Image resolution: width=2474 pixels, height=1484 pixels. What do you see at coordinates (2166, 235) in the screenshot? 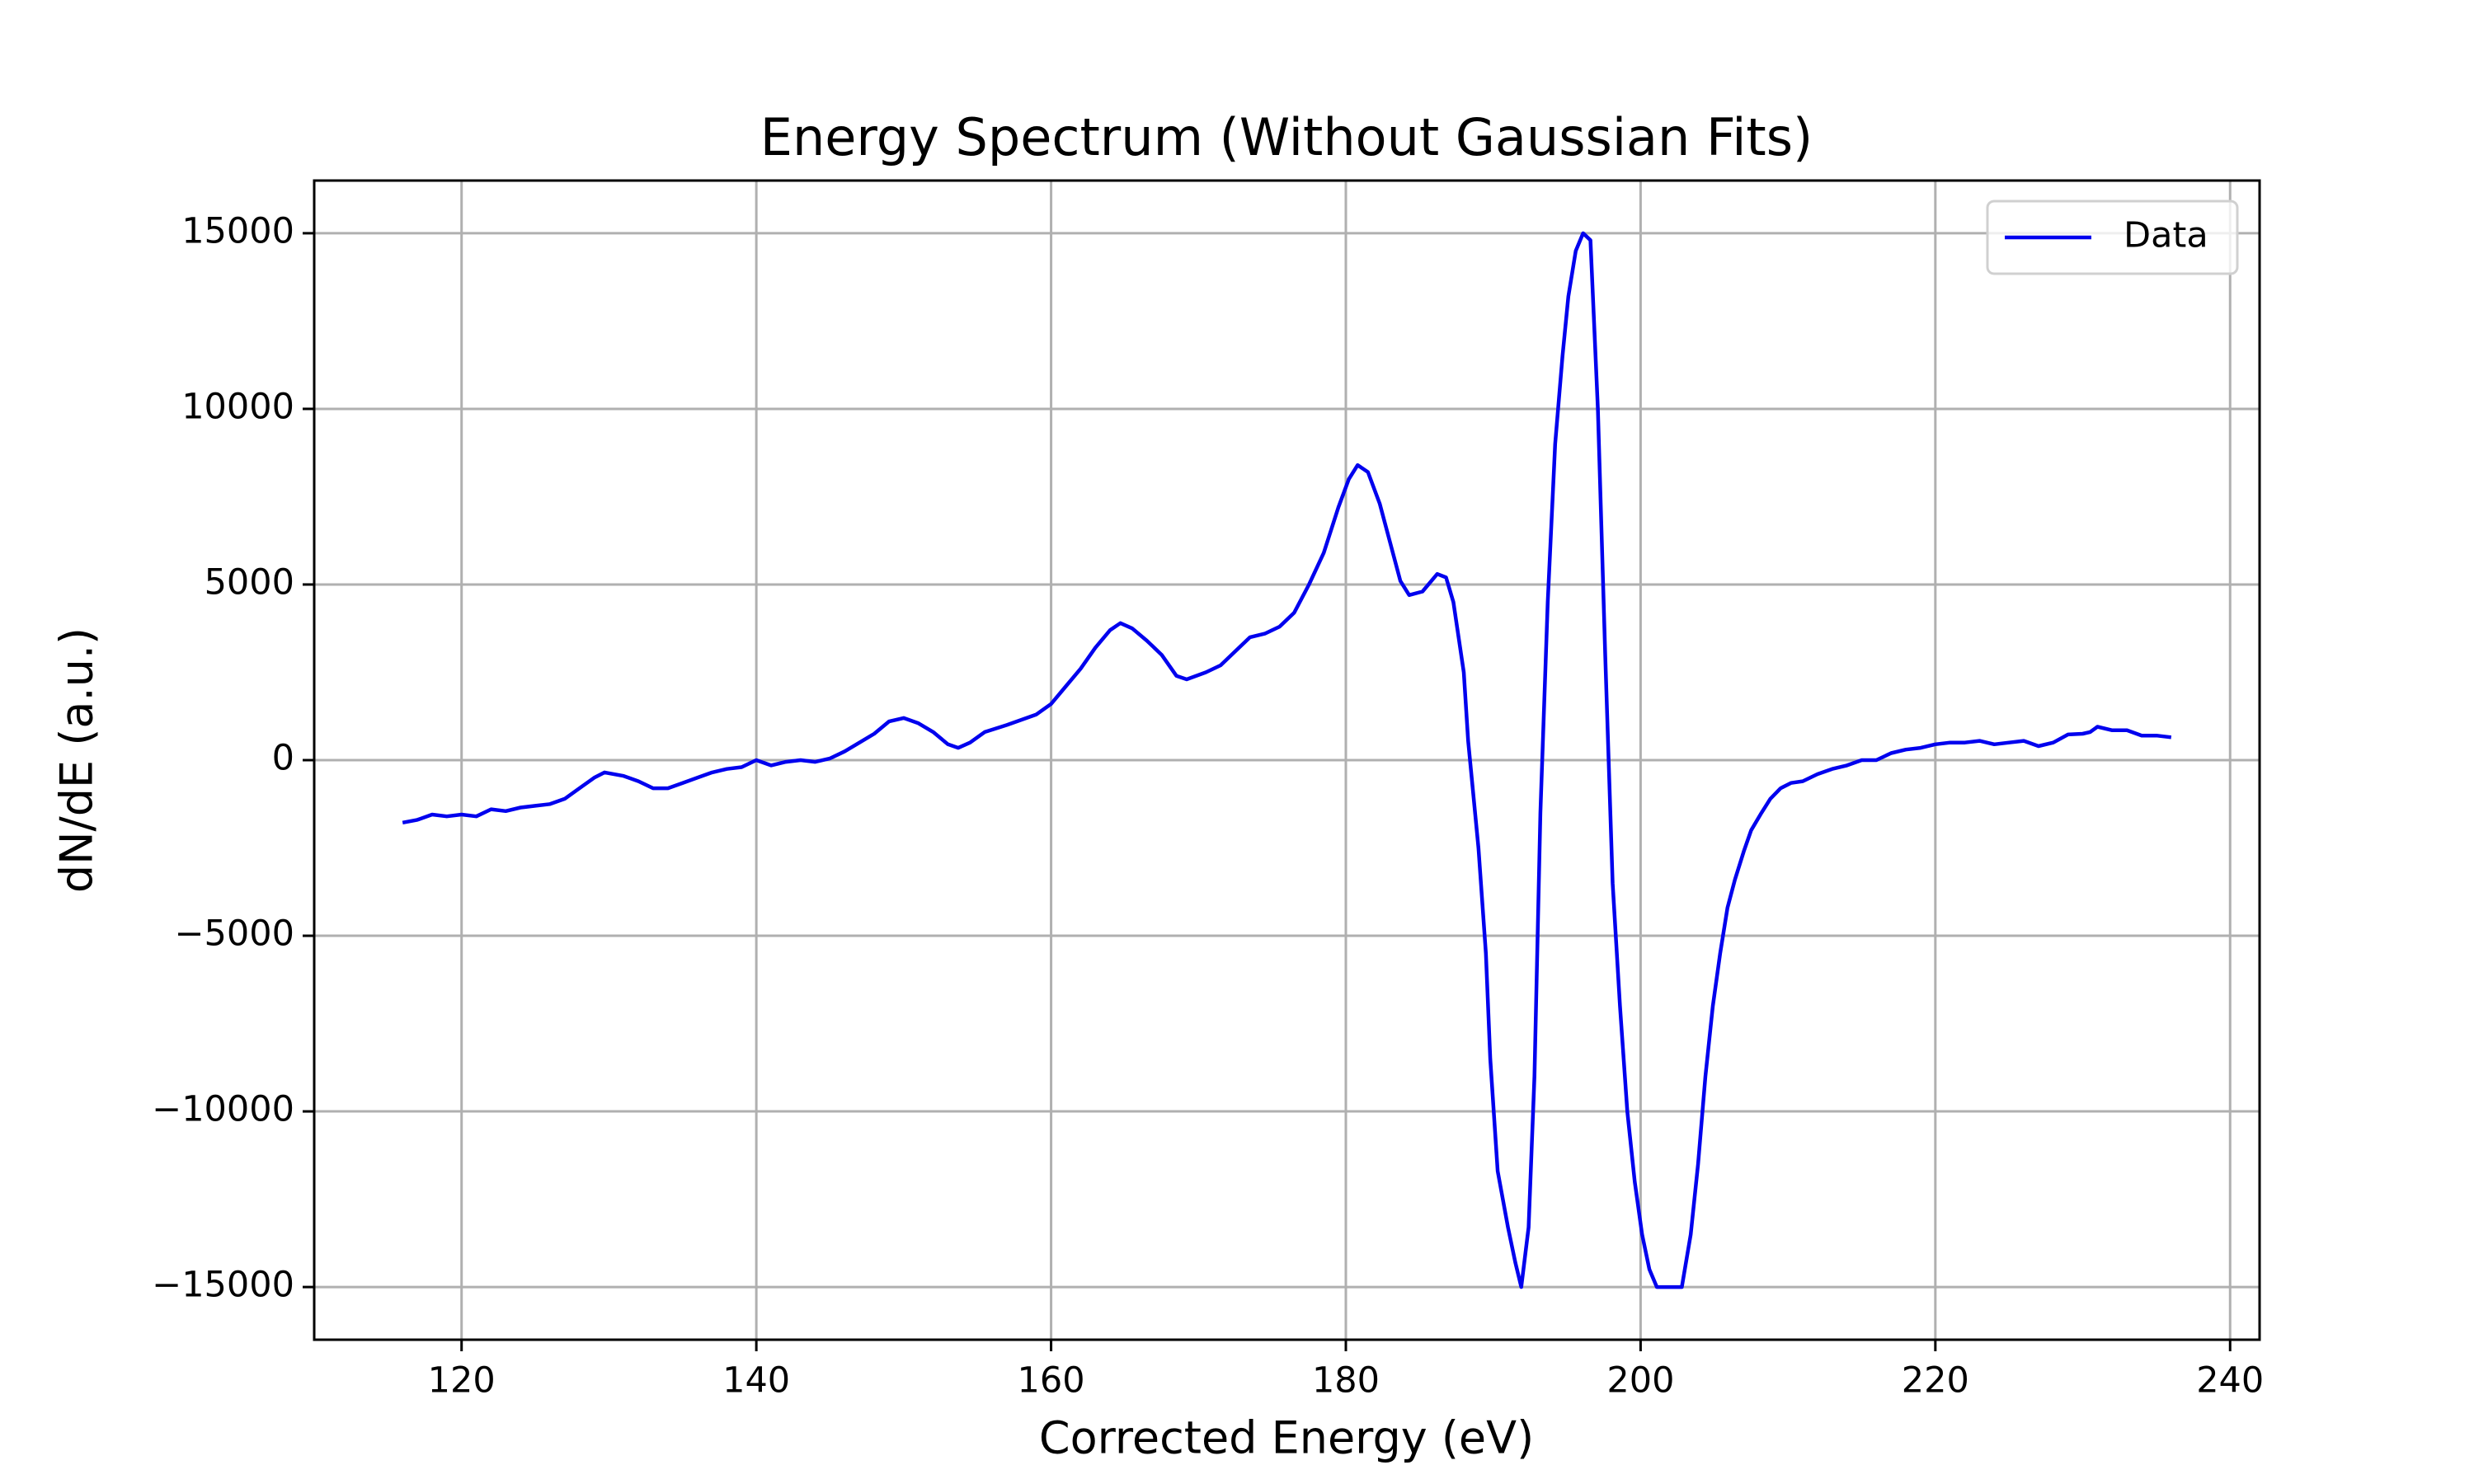
I see `legend-label: Data` at bounding box center [2166, 235].